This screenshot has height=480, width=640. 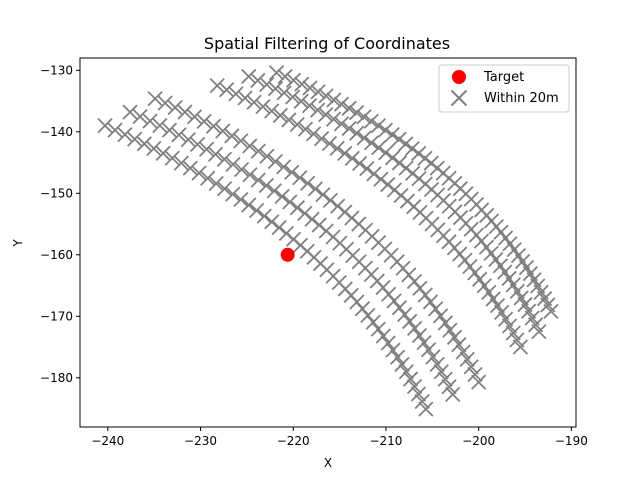 What do you see at coordinates (200, 441) in the screenshot?
I see `x-tick-label: −230` at bounding box center [200, 441].